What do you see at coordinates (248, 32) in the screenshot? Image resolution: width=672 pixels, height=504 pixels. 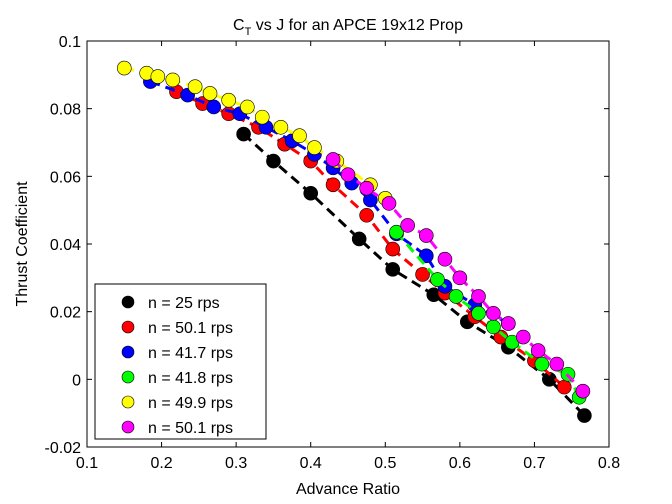 I see `chart-title-subscript: T` at bounding box center [248, 32].